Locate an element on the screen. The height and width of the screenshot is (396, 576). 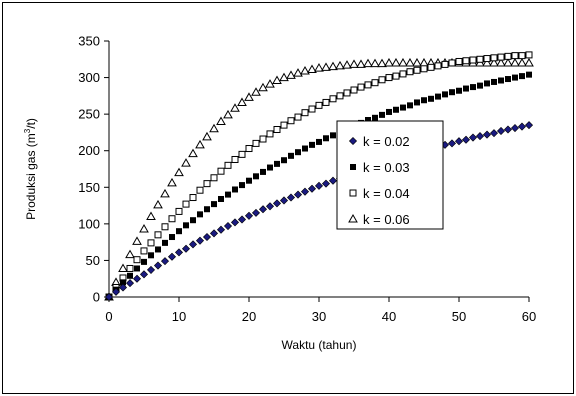
legend-marker-open-triangle is located at coordinates (353, 218).